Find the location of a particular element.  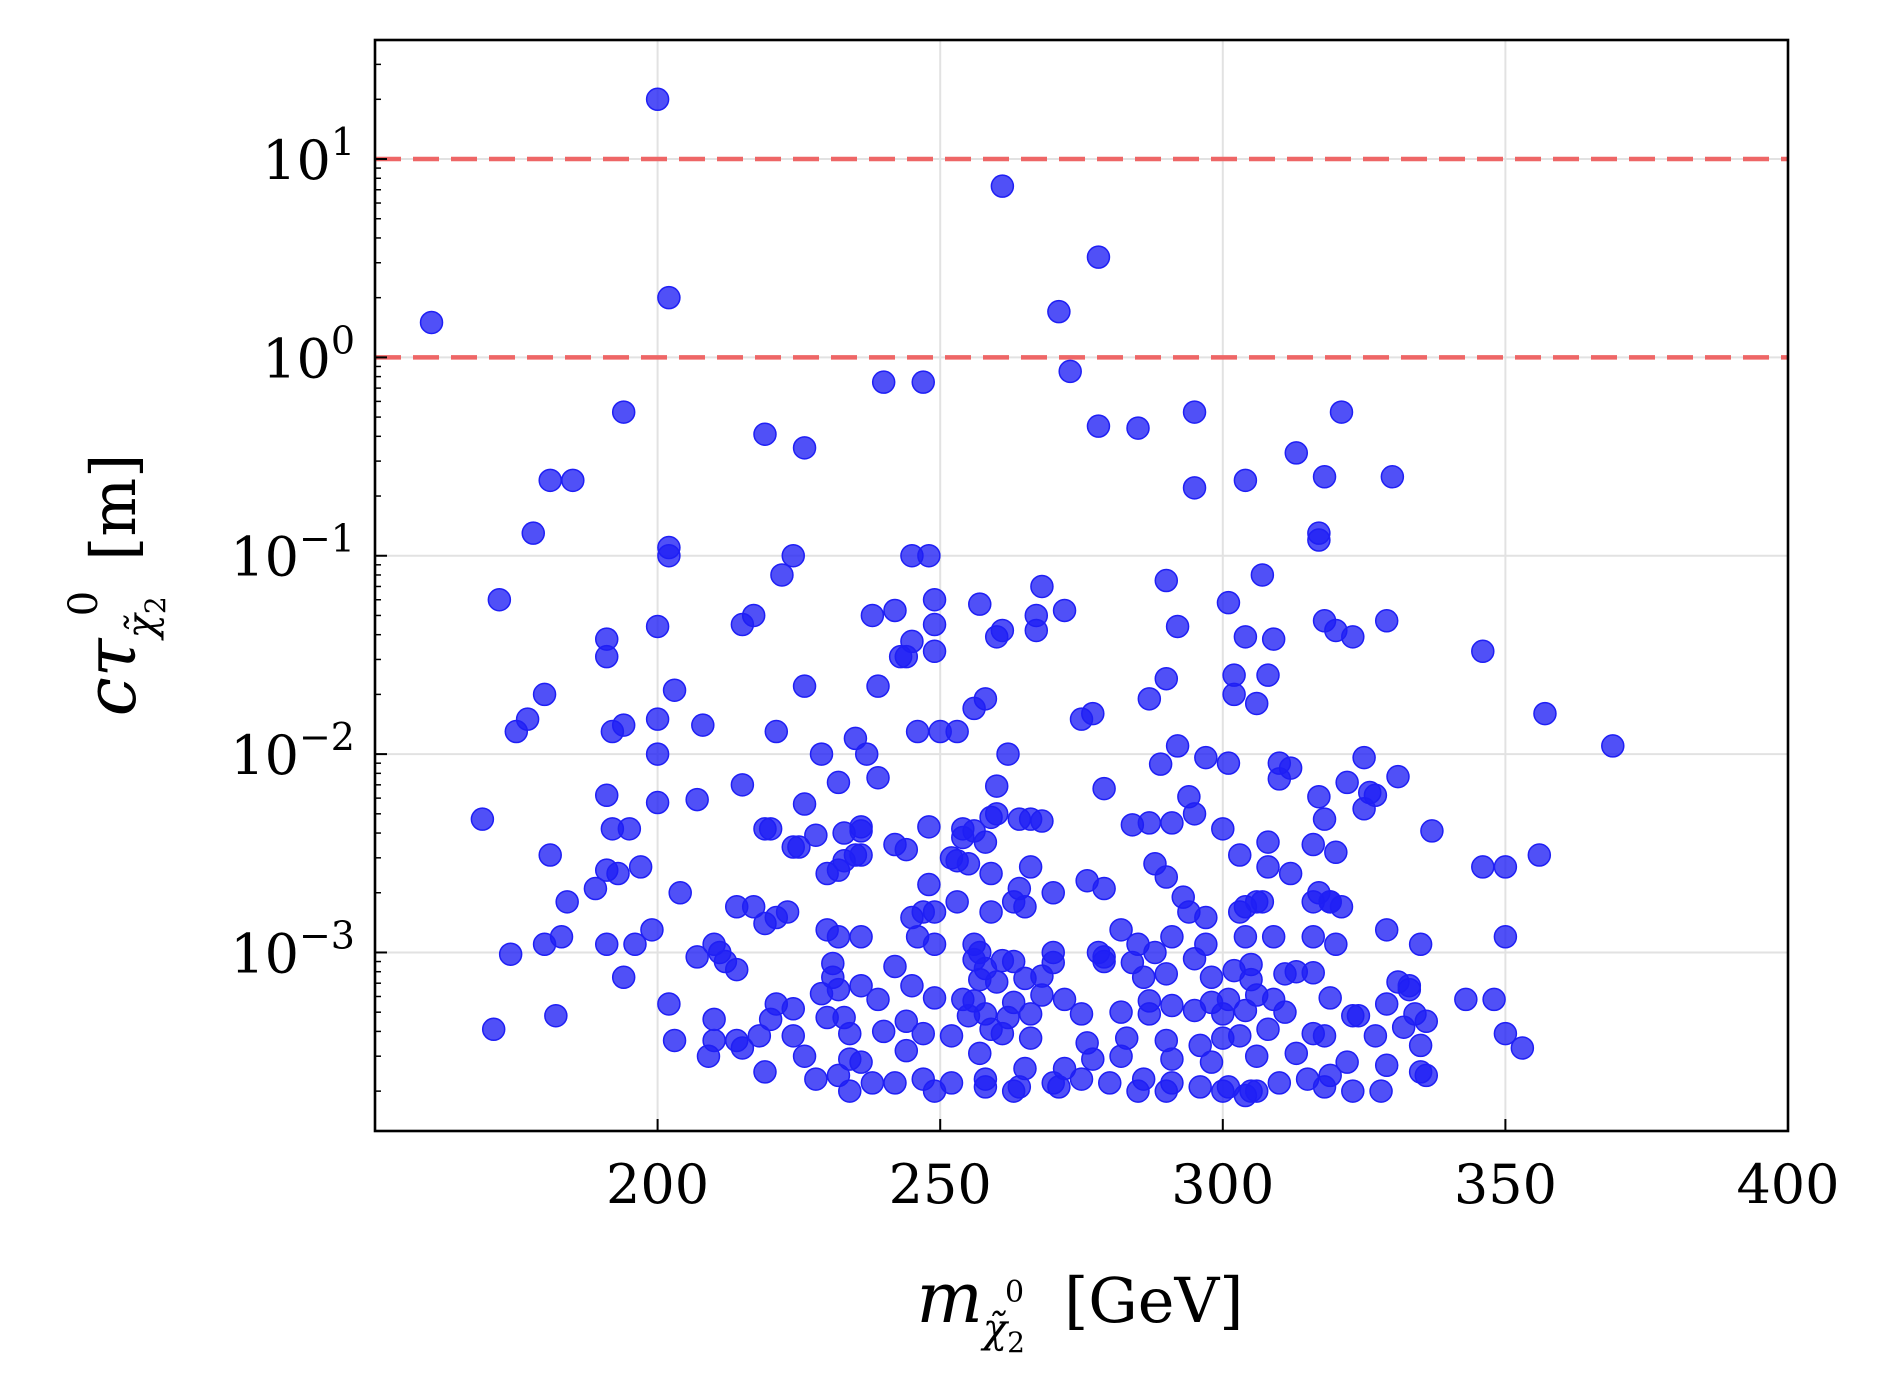

y-axis-label: cτχ̃2 0 [m] is located at coordinates (116, 585).